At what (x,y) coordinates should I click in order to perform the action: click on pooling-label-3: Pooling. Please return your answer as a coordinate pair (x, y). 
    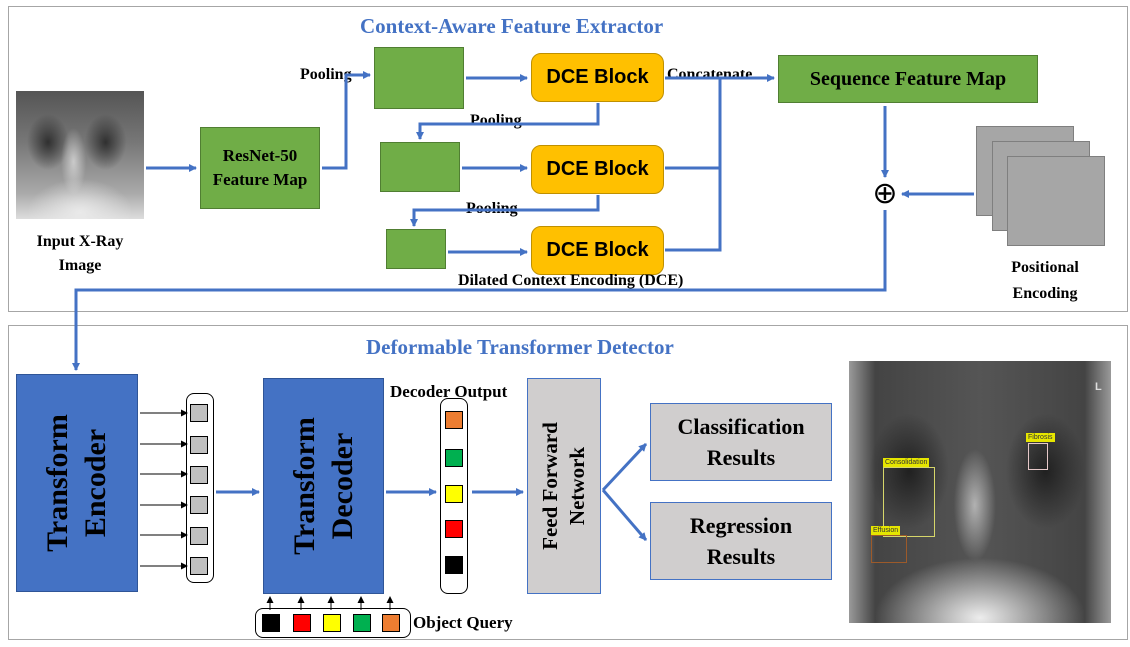
    Looking at the image, I should click on (492, 208).